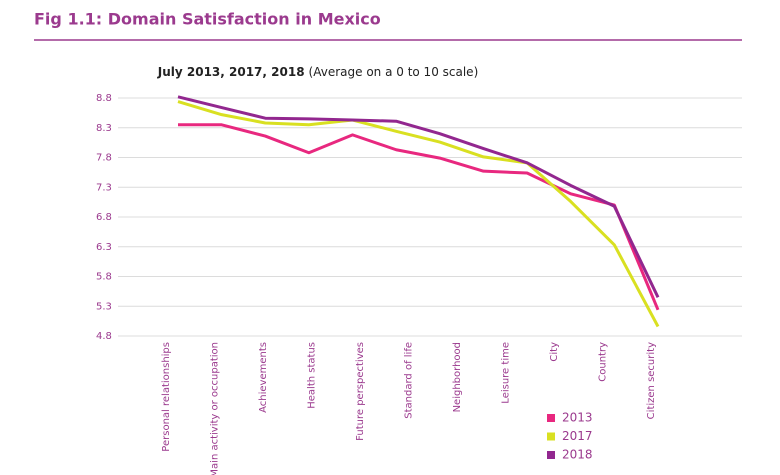 This screenshot has width=780, height=475. I want to click on legend-label: 2017, so click(577, 436).